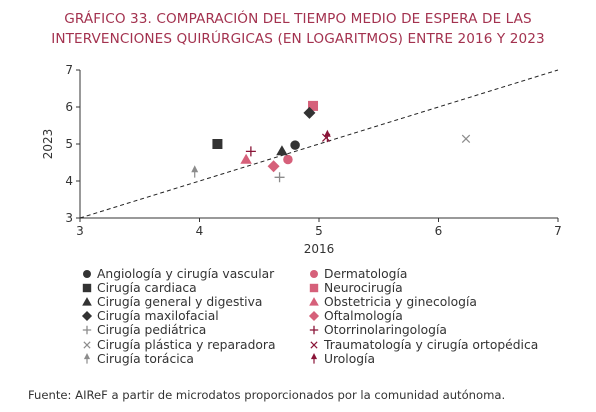 This screenshot has height=412, width=596. What do you see at coordinates (180, 302) in the screenshot?
I see `legend-label: Cirugía general y digestiva` at bounding box center [180, 302].